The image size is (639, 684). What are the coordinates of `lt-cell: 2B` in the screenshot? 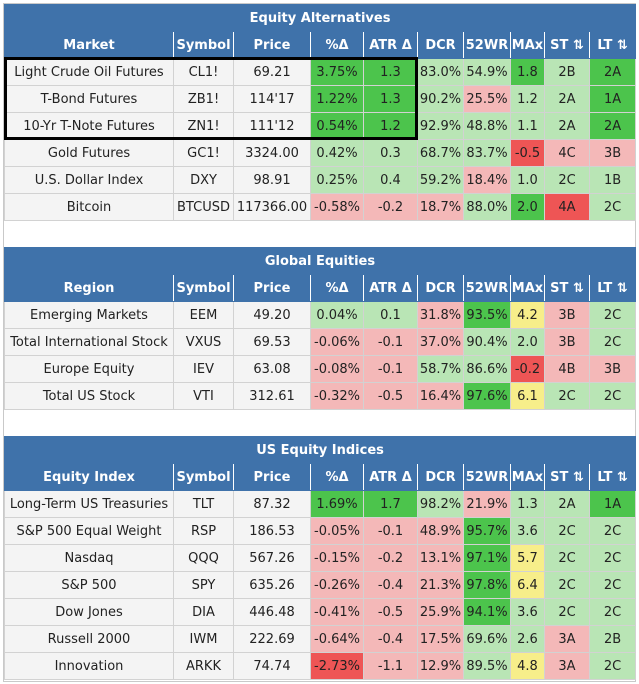 It's located at (612, 639).